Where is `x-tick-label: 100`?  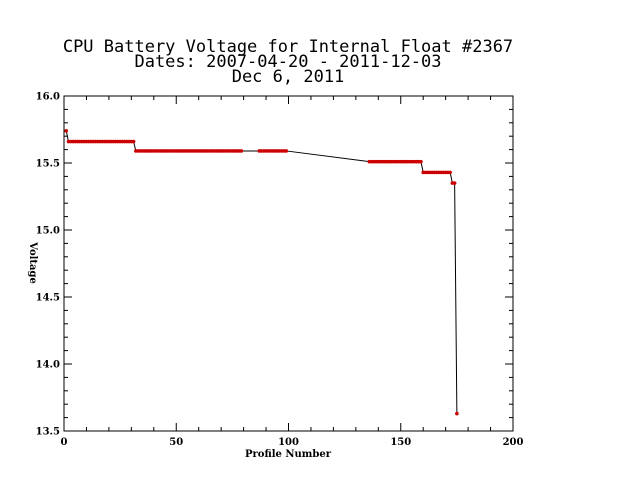 x-tick-label: 100 is located at coordinates (288, 442).